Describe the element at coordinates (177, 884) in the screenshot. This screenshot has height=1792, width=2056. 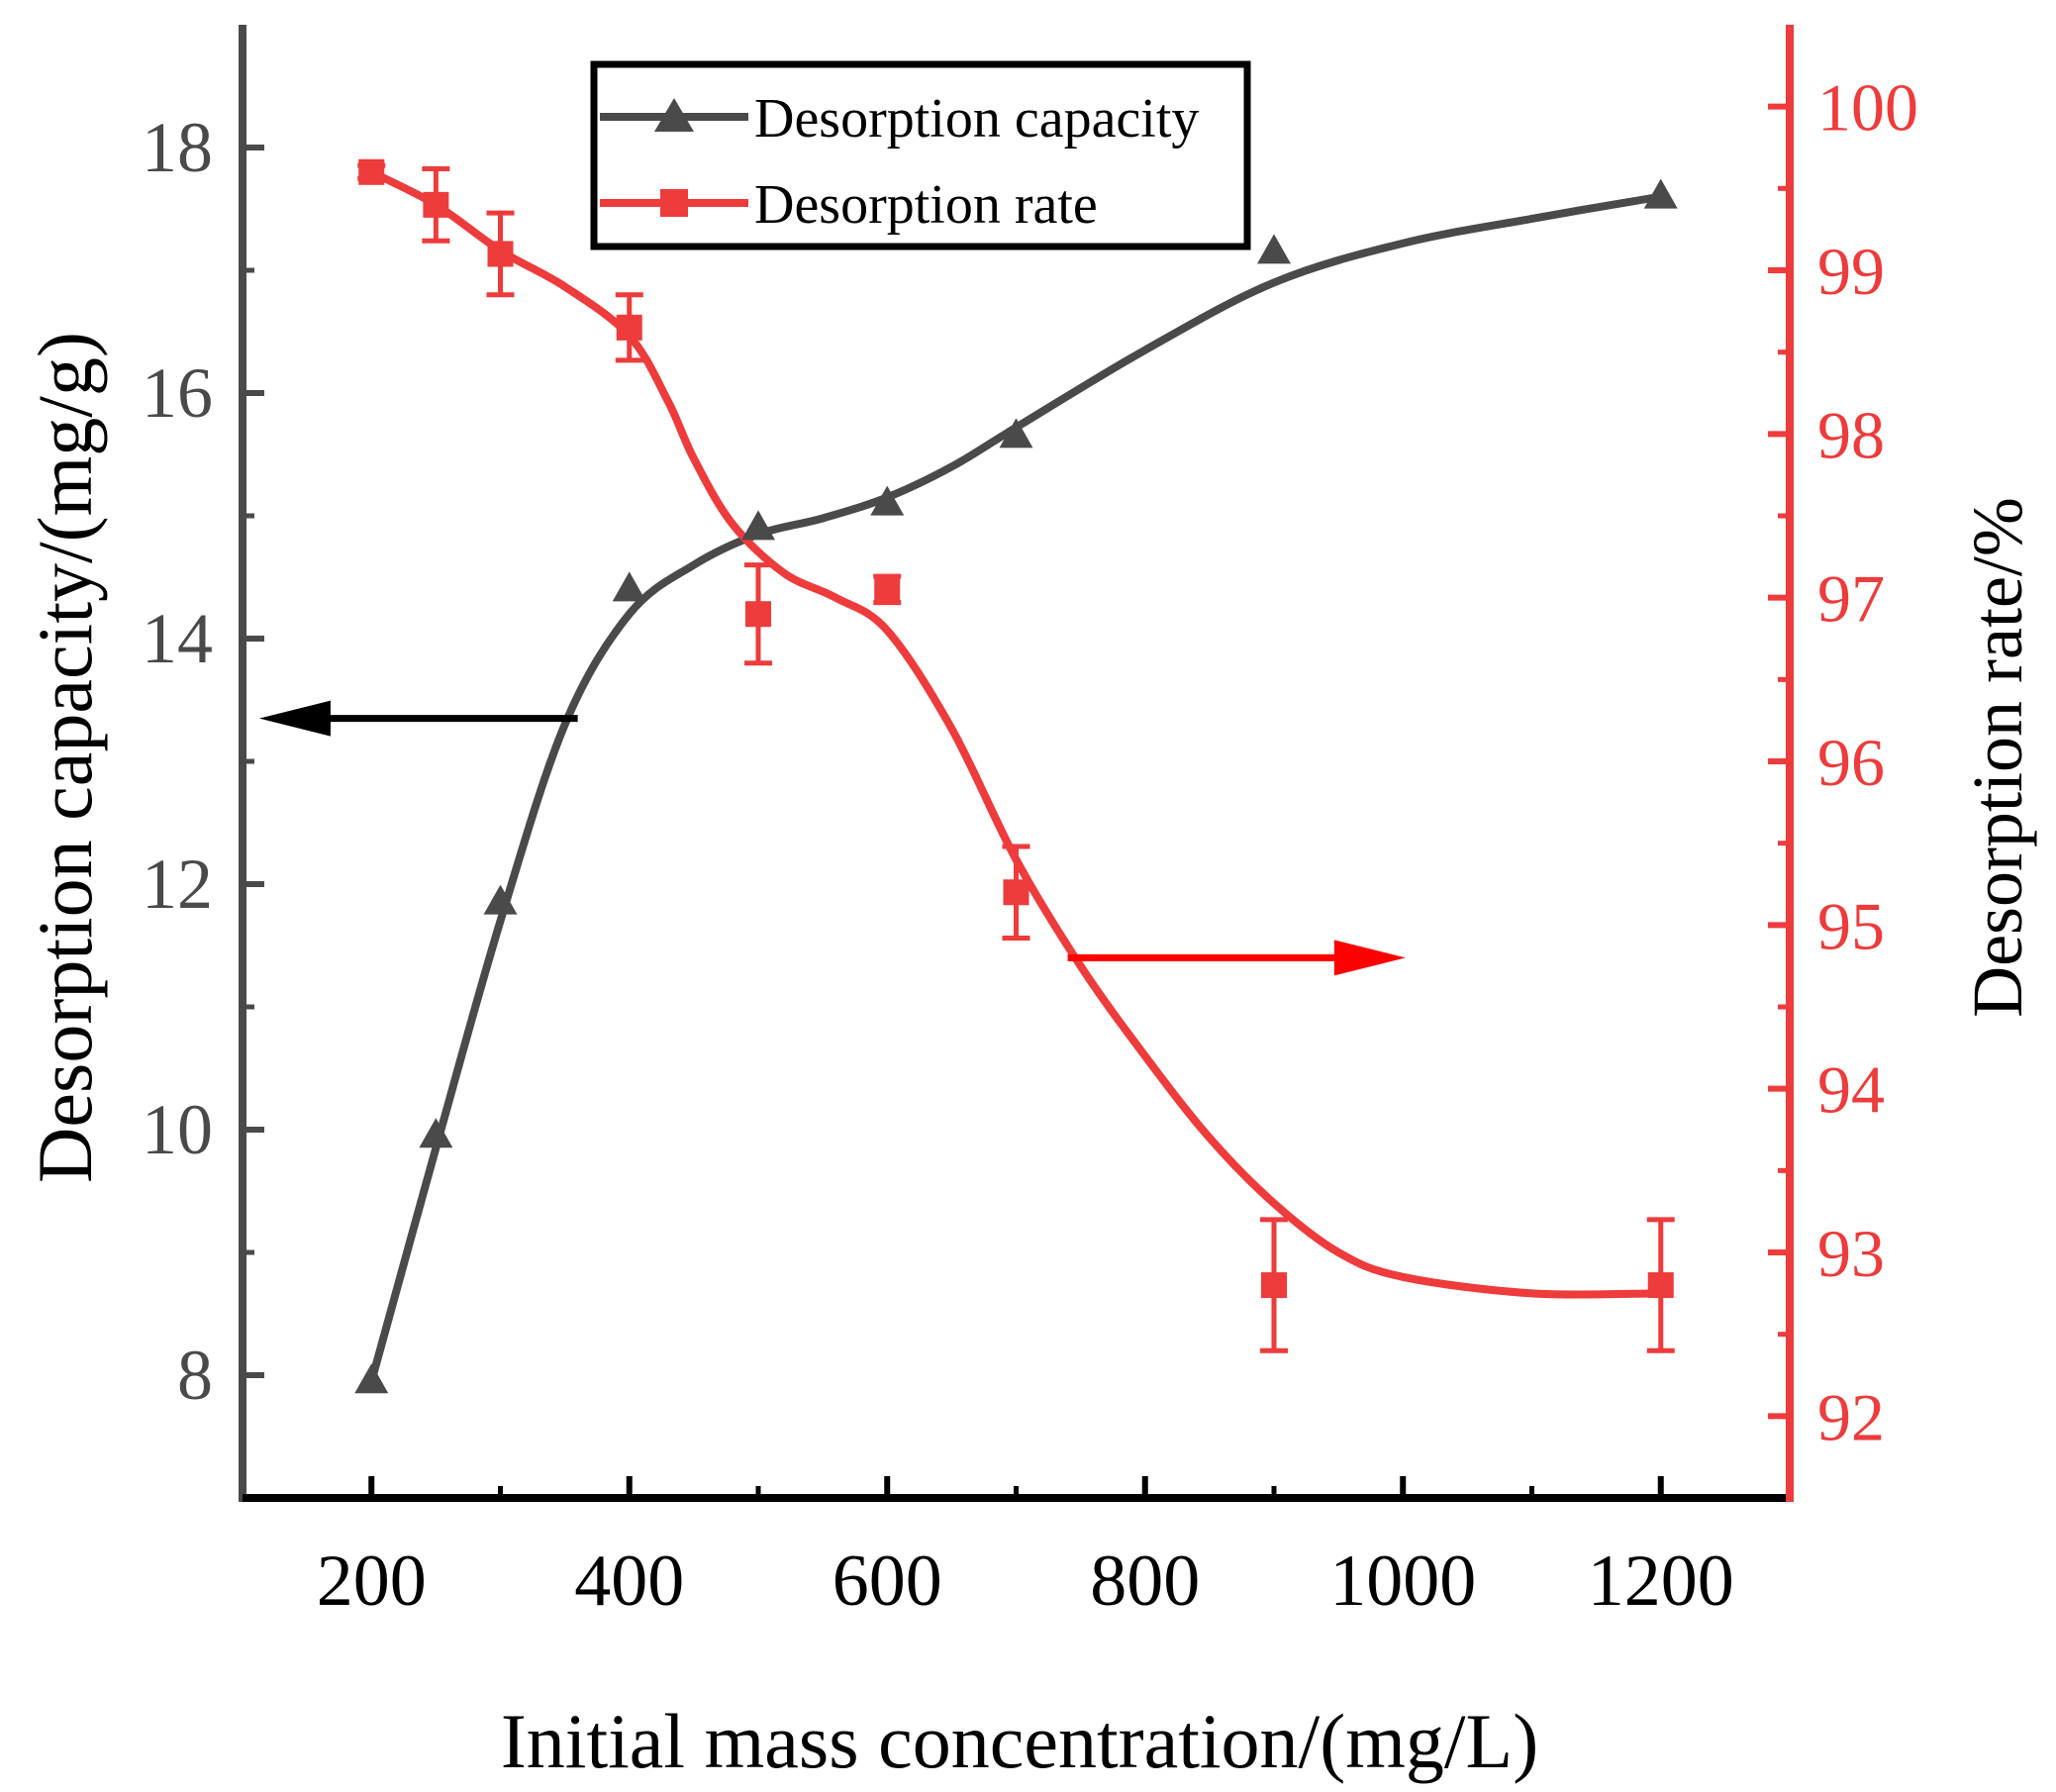
I see `y-left-tick-label: 12` at that location.